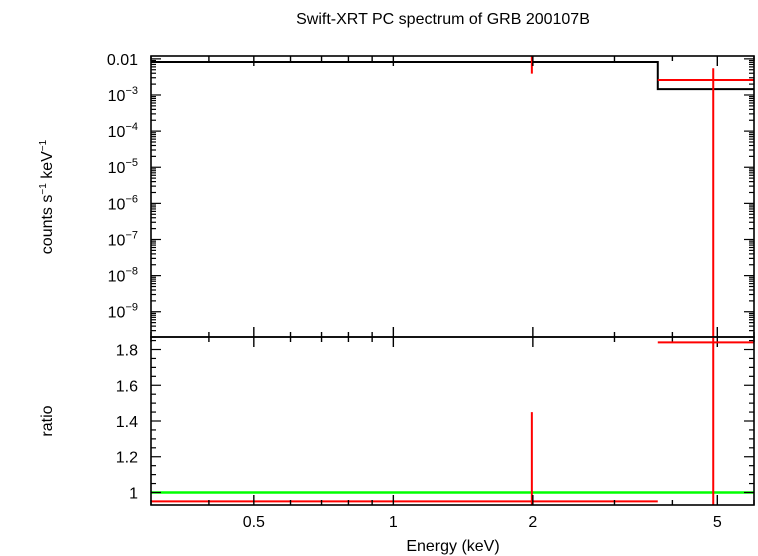 The height and width of the screenshot is (556, 758). What do you see at coordinates (131, 199) in the screenshot?
I see `y-tick-exponent: −6` at bounding box center [131, 199].